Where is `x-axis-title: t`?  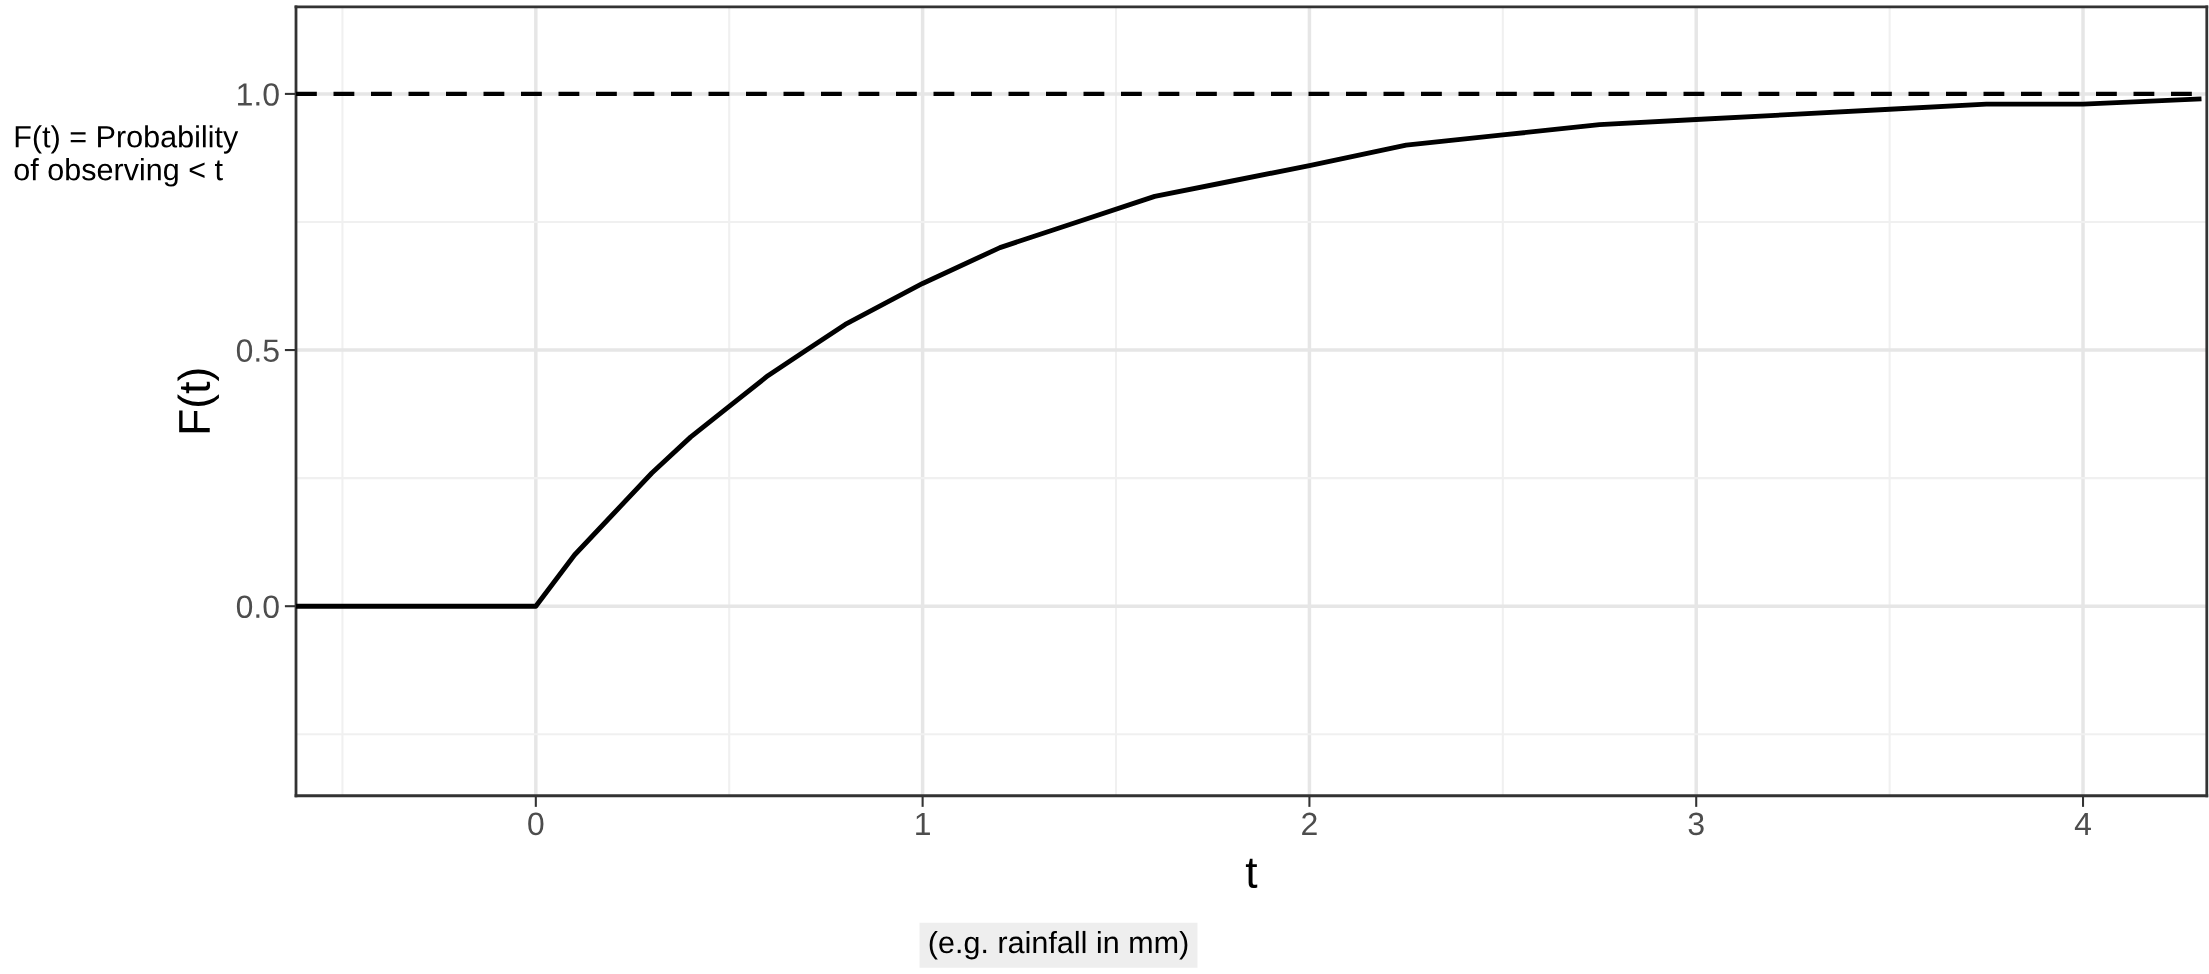
x-axis-title: t is located at coordinates (1251, 873).